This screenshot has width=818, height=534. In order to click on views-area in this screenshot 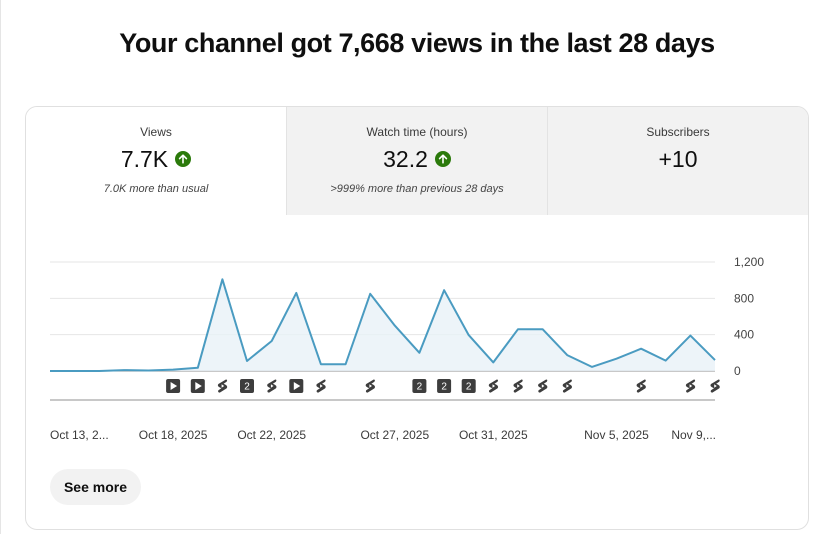, I will do `click(382, 325)`.